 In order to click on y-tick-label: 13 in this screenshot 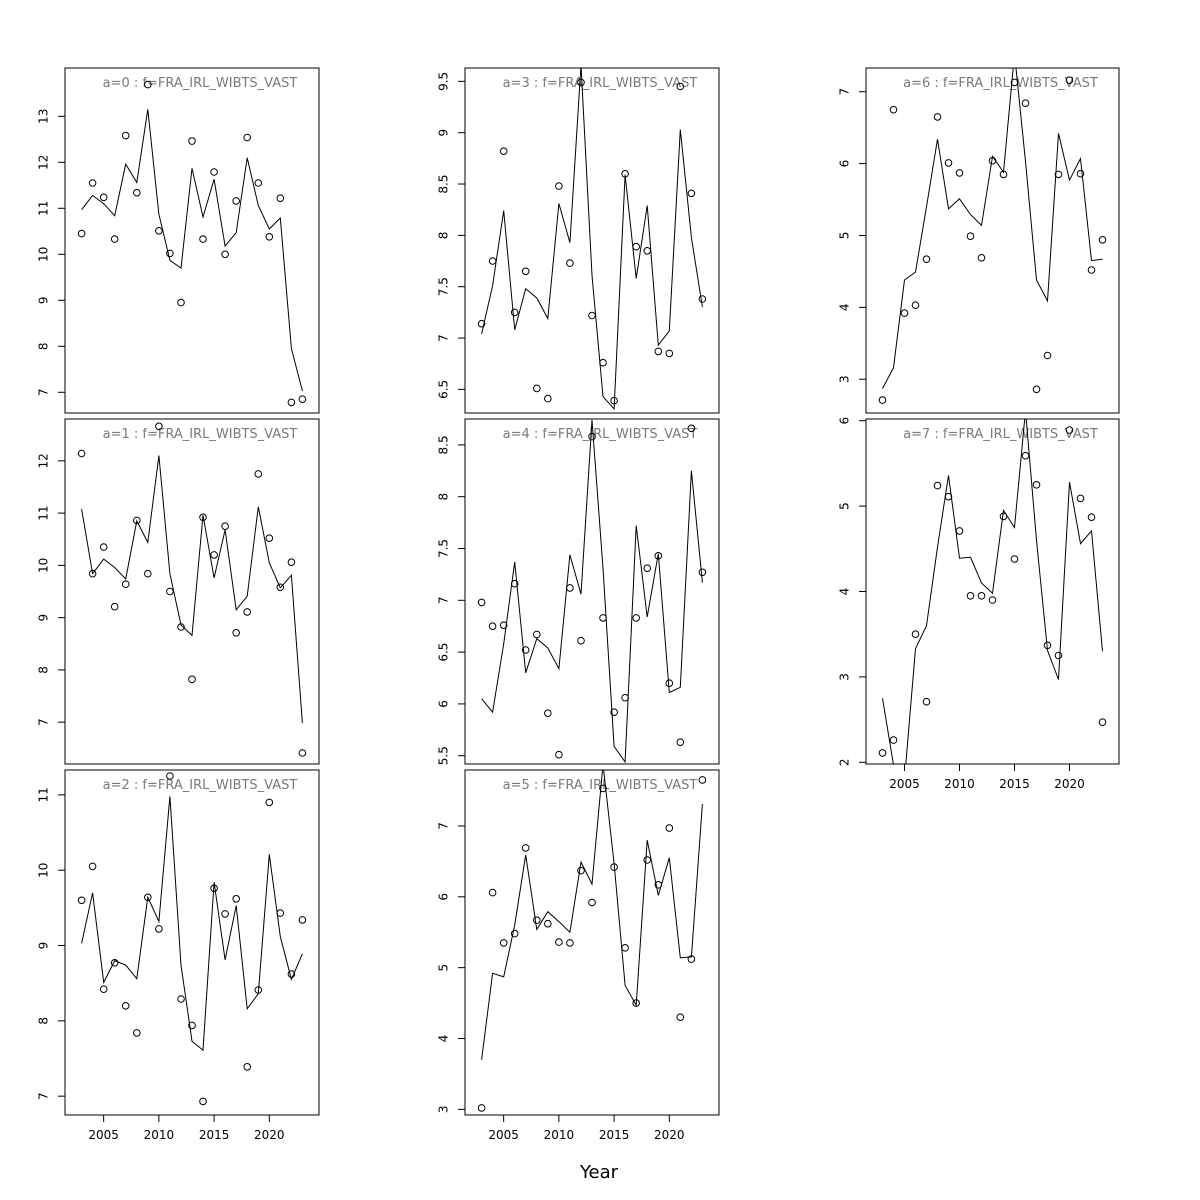, I will do `click(44, 116)`.